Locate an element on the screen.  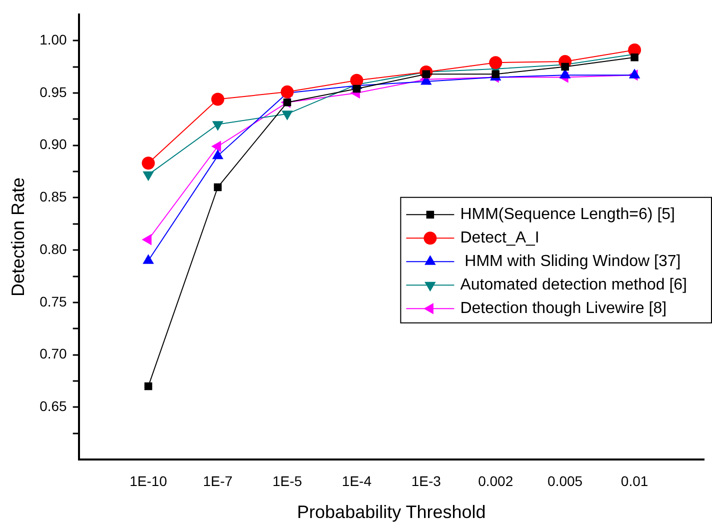
x-tick-label: 1E-10 is located at coordinates (149, 480).